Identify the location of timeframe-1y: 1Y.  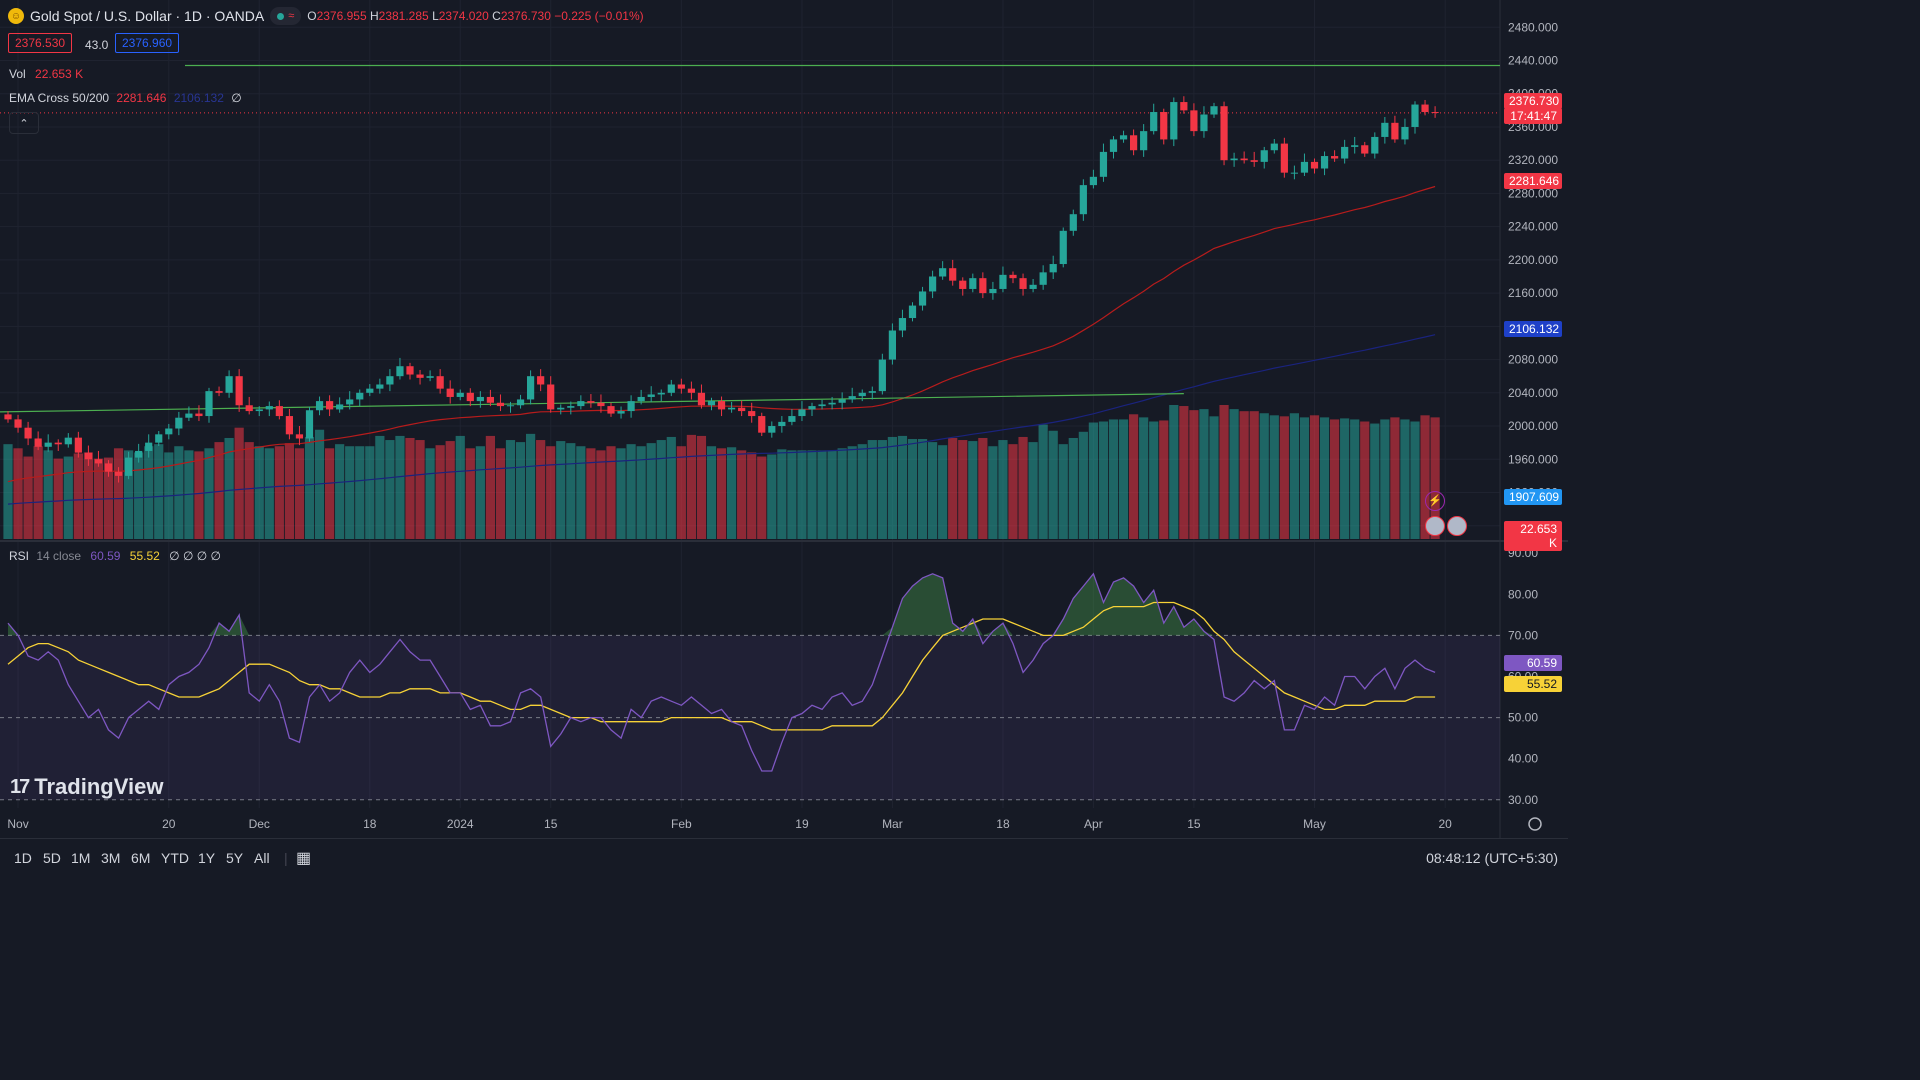
(207, 858).